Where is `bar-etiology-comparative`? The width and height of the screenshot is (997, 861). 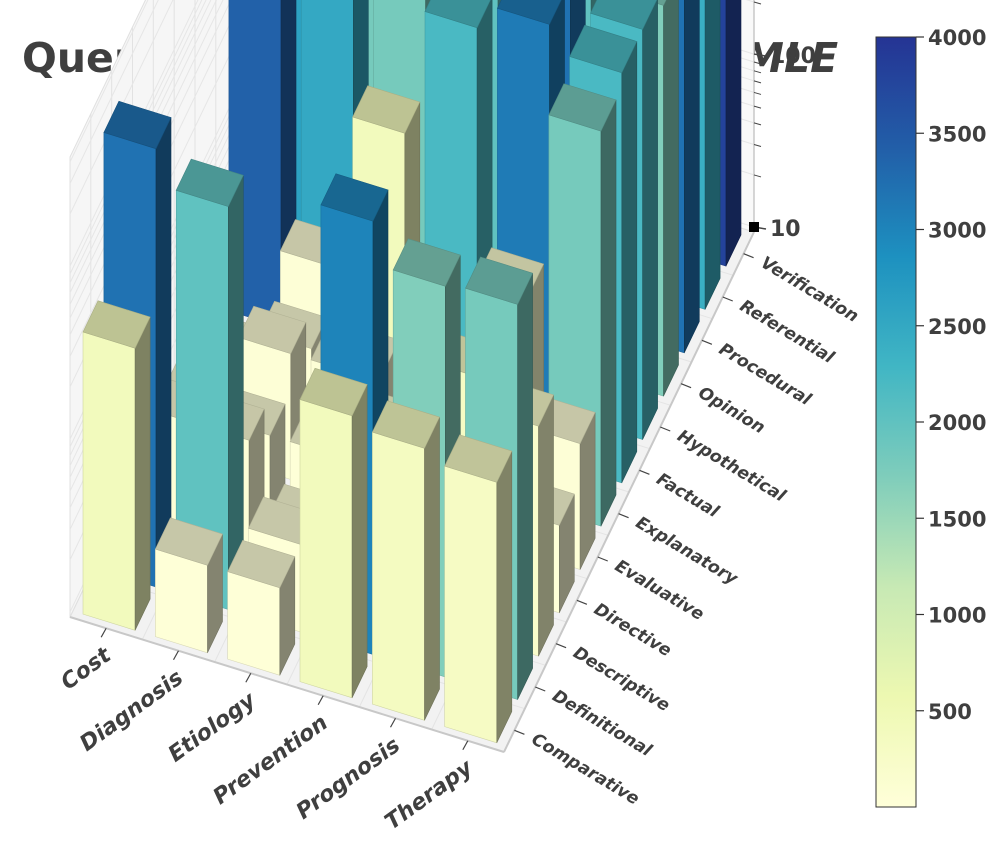
bar-etiology-comparative is located at coordinates (261, 608).